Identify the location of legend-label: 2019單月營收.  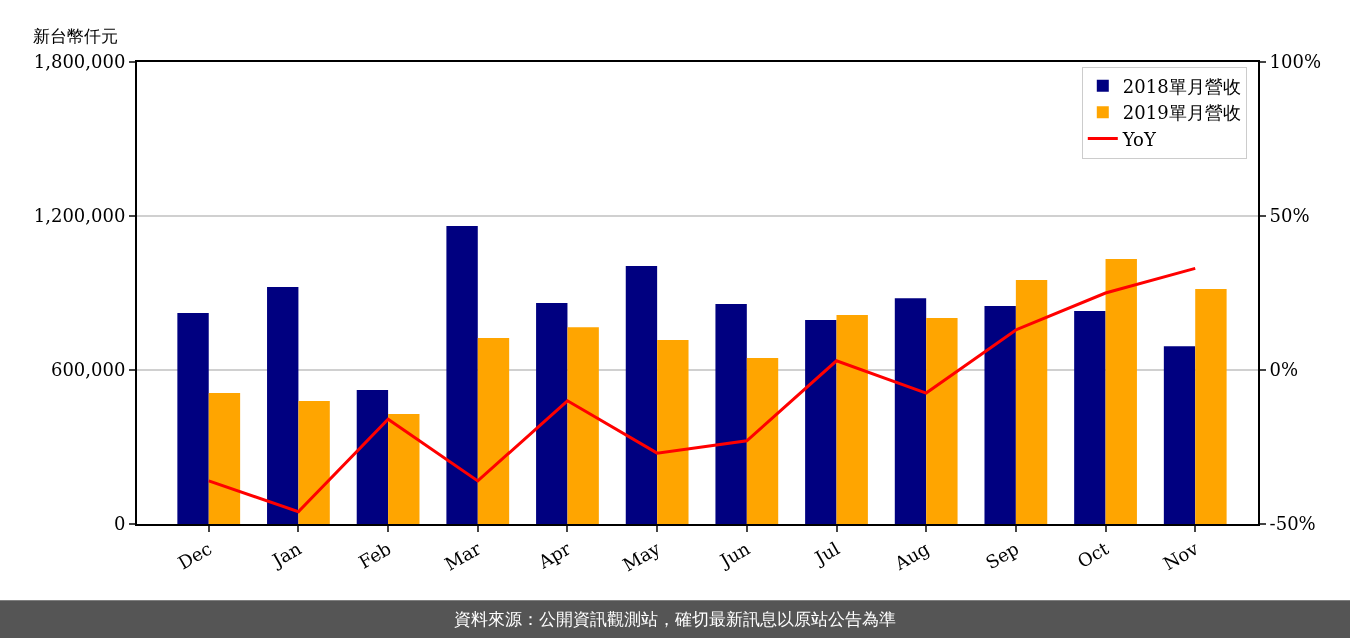
(1181, 113).